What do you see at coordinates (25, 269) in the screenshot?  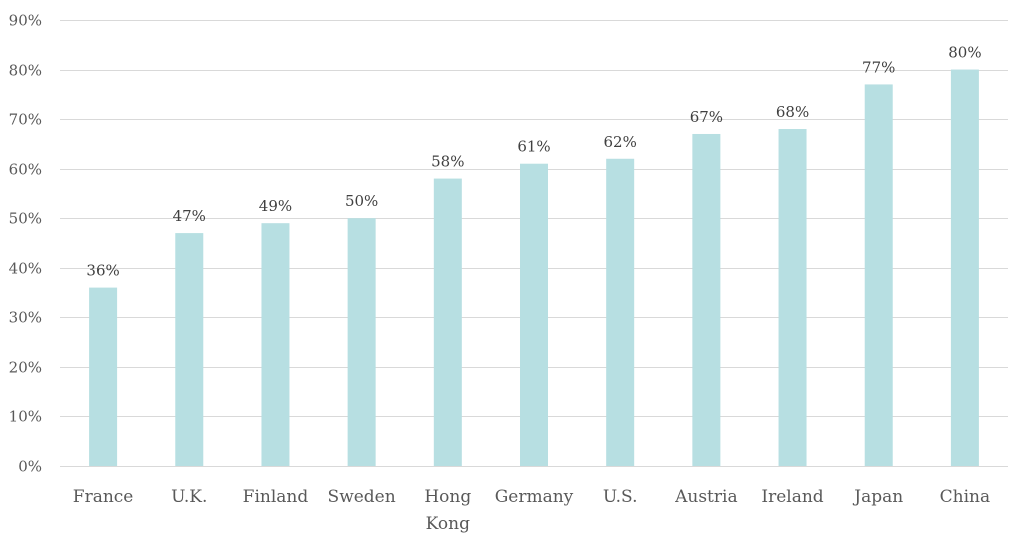 I see `y-tick-label: 40%` at bounding box center [25, 269].